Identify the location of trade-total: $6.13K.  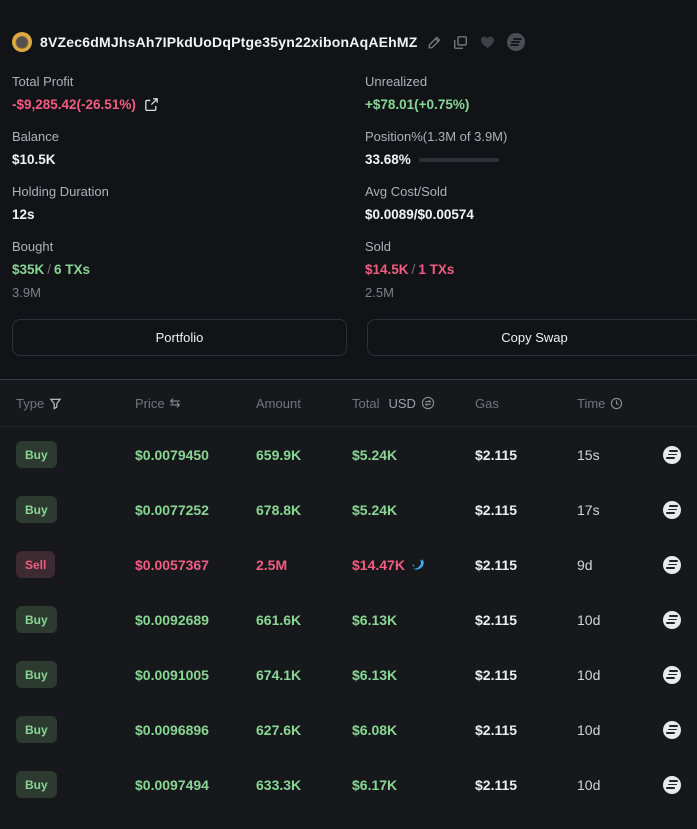
(375, 619).